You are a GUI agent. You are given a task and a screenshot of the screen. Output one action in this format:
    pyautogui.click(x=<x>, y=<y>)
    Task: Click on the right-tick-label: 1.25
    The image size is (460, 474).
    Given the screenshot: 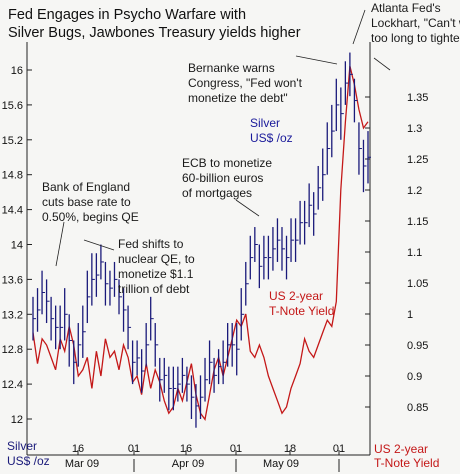 What is the action you would take?
    pyautogui.click(x=417, y=160)
    